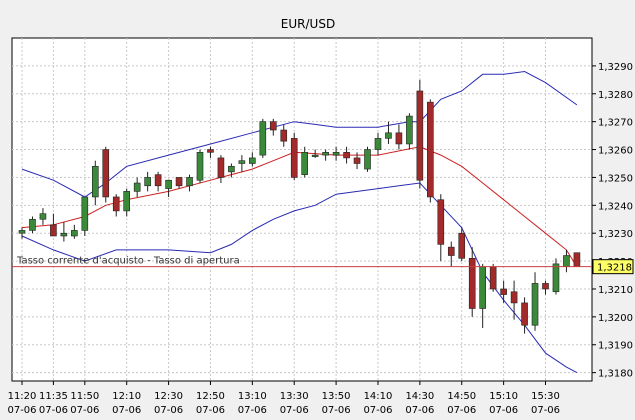  I want to click on y-tick-label: 1,3250, so click(615, 178).